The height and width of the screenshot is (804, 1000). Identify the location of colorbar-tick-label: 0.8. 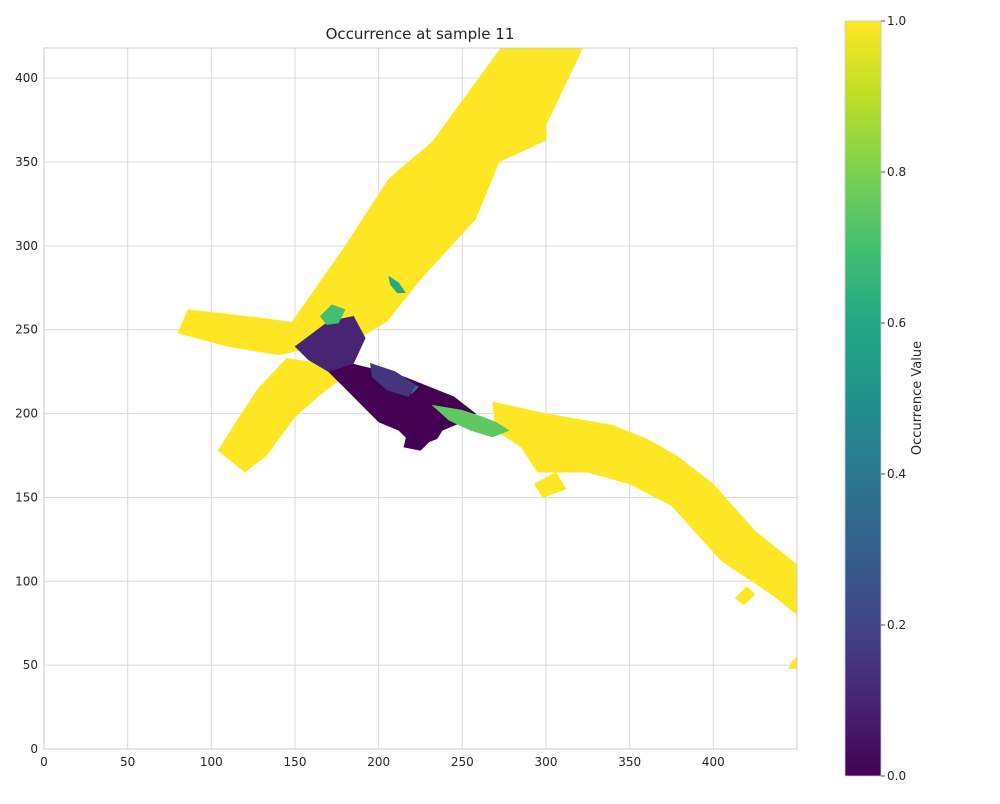
(896, 172).